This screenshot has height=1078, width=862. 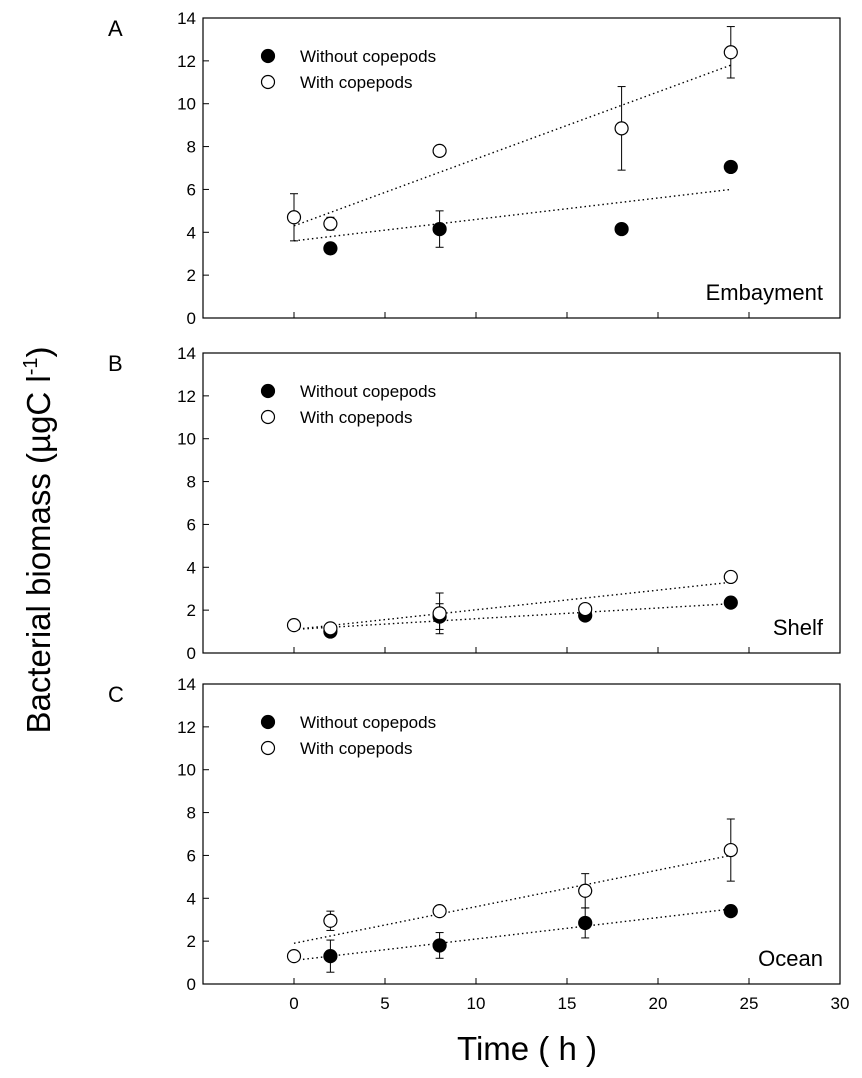 What do you see at coordinates (186, 353) in the screenshot?
I see `panel-b-ytick-label: 14` at bounding box center [186, 353].